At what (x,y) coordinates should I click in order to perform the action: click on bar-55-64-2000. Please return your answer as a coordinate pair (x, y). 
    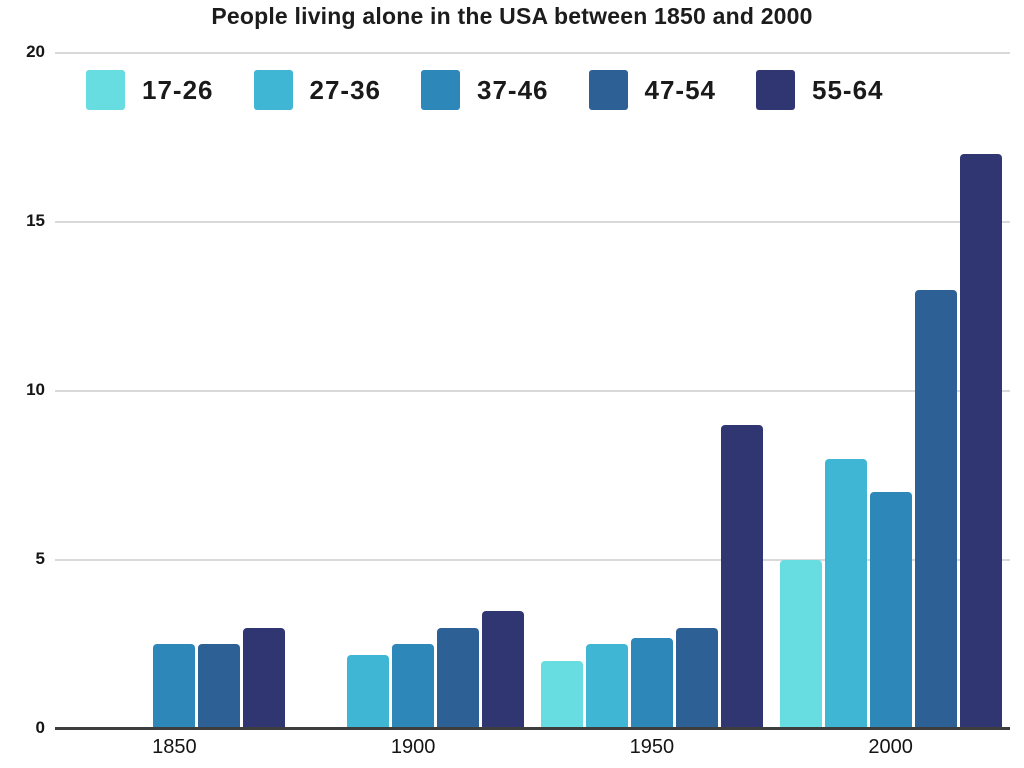
    Looking at the image, I should click on (980, 441).